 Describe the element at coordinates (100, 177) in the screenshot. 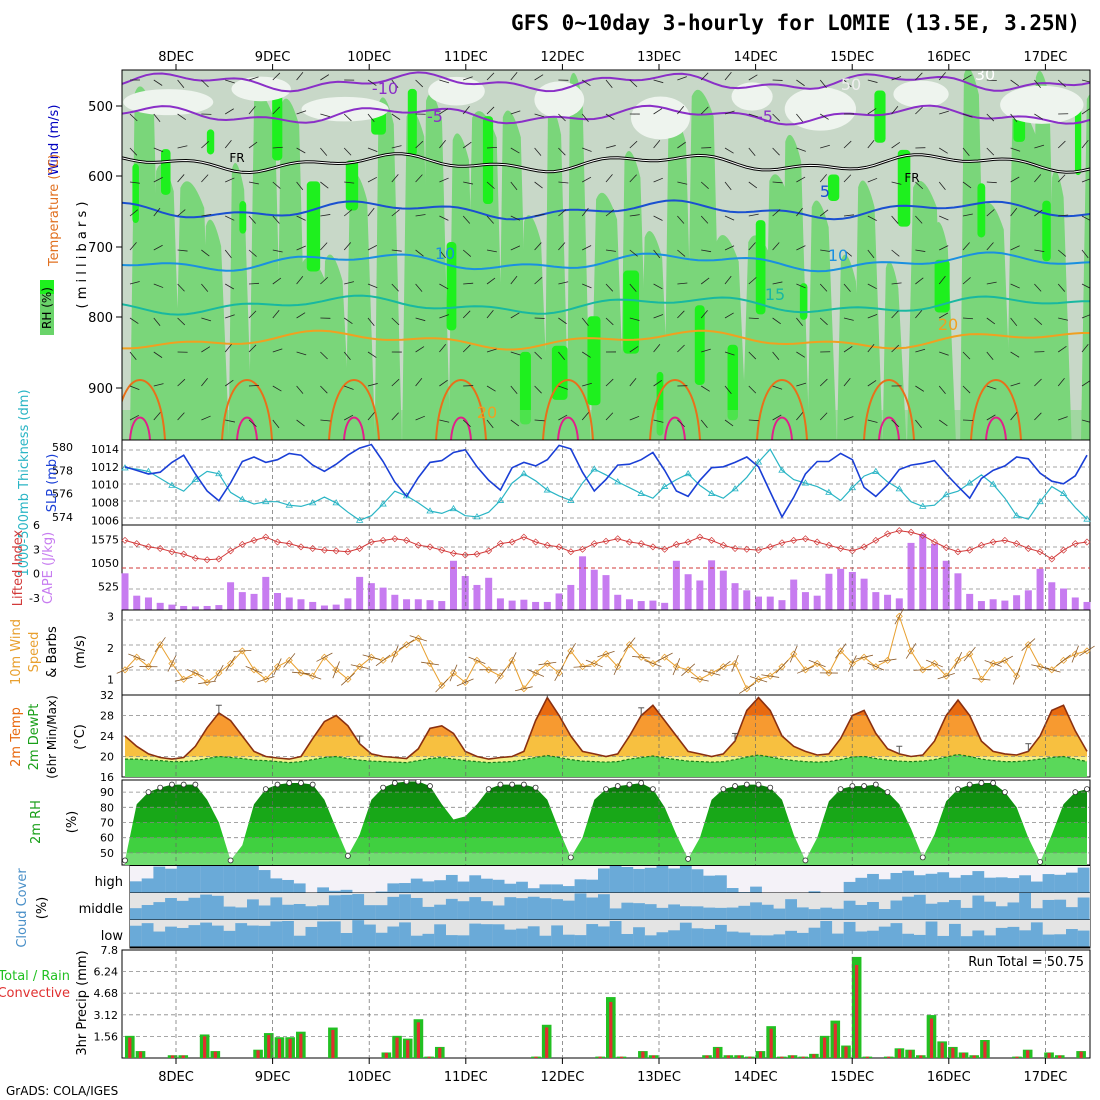

I see `pressure-tick-label: 600` at that location.